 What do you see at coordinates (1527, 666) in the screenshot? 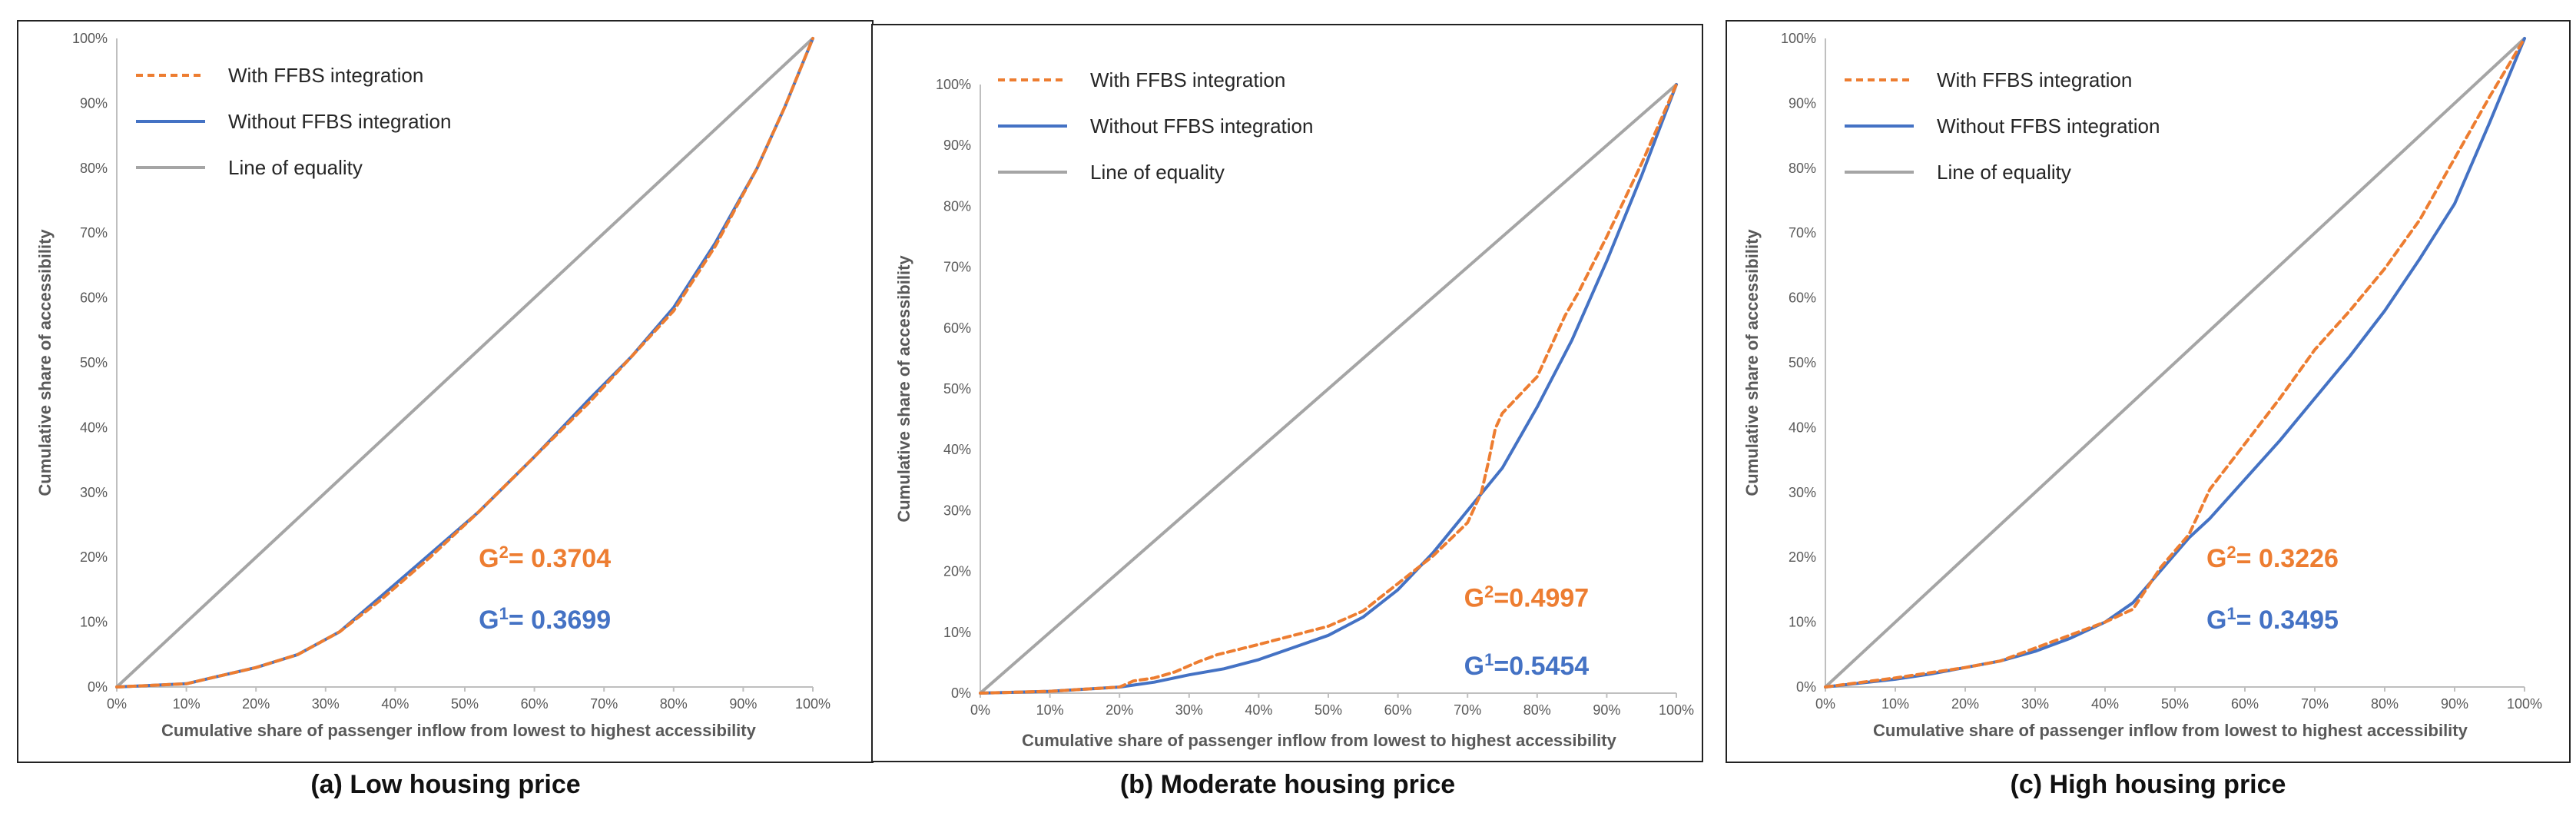
I see `gini-annotation-without-ffbs: G1=0.5454` at bounding box center [1527, 666].